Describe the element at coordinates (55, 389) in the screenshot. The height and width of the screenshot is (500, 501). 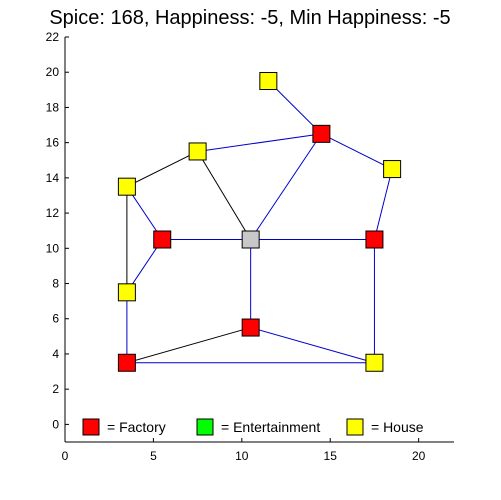
I see `y-tick-label: 2` at that location.